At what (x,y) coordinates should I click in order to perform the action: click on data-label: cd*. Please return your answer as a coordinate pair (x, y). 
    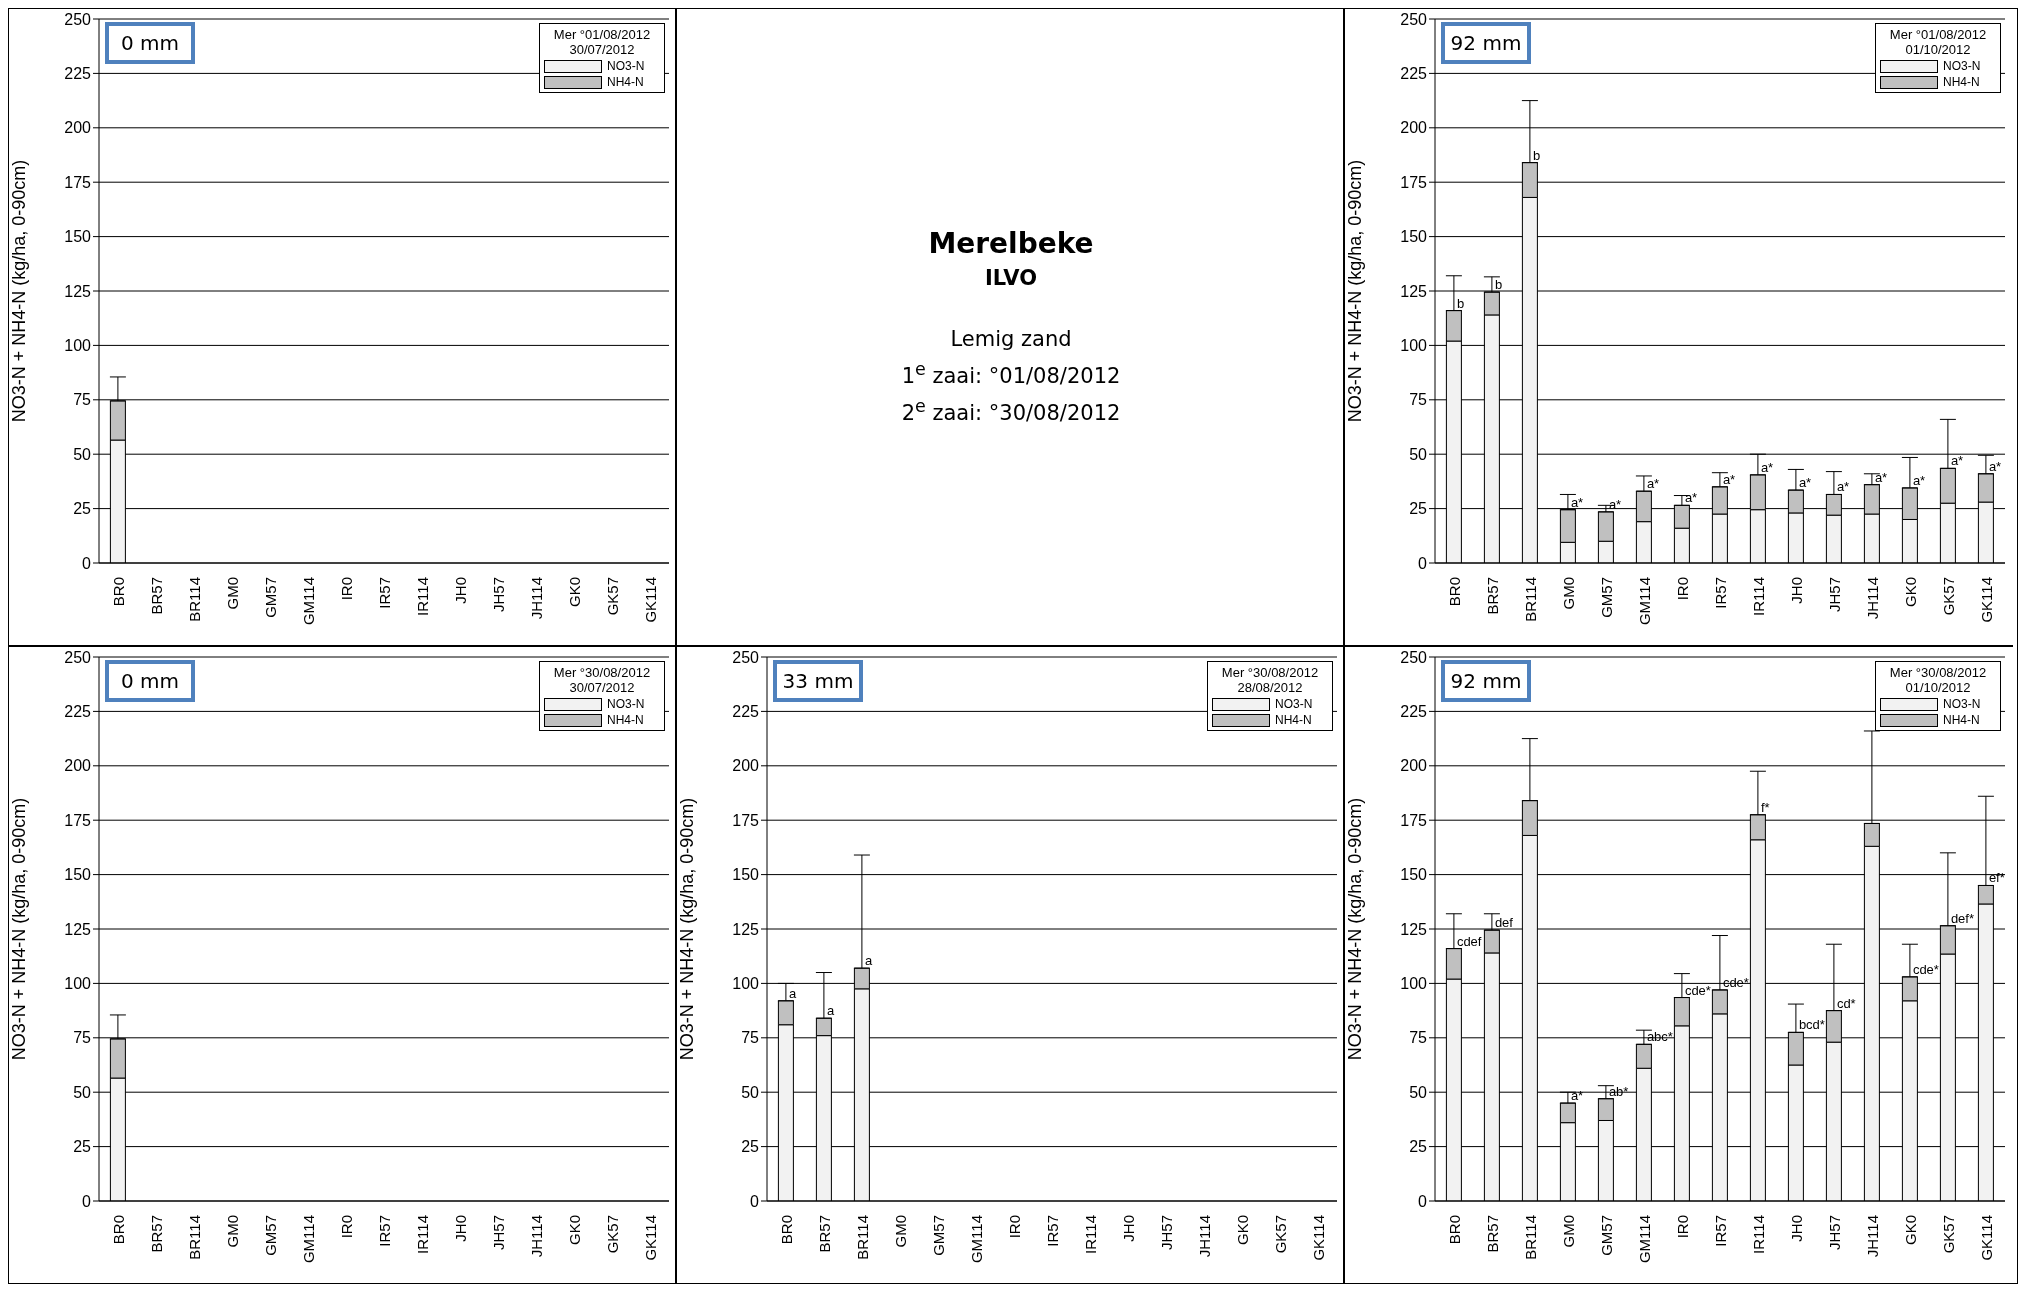
    Looking at the image, I should click on (1846, 1003).